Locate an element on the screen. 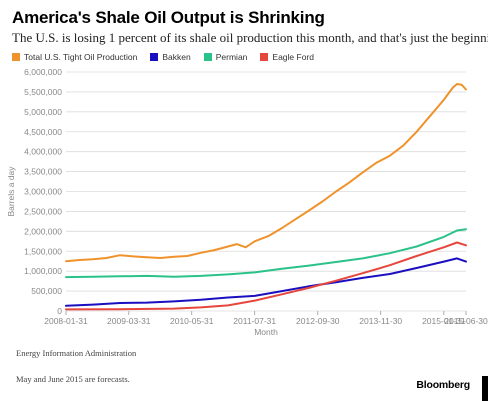 This screenshot has height=401, width=488. x-tick-label: 2013-11-30 is located at coordinates (380, 321).